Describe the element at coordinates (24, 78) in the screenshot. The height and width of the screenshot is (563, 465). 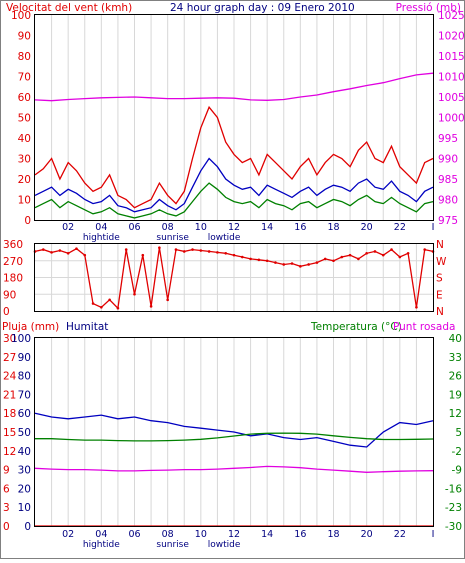
I see `wind-speed-tick: 70` at that location.